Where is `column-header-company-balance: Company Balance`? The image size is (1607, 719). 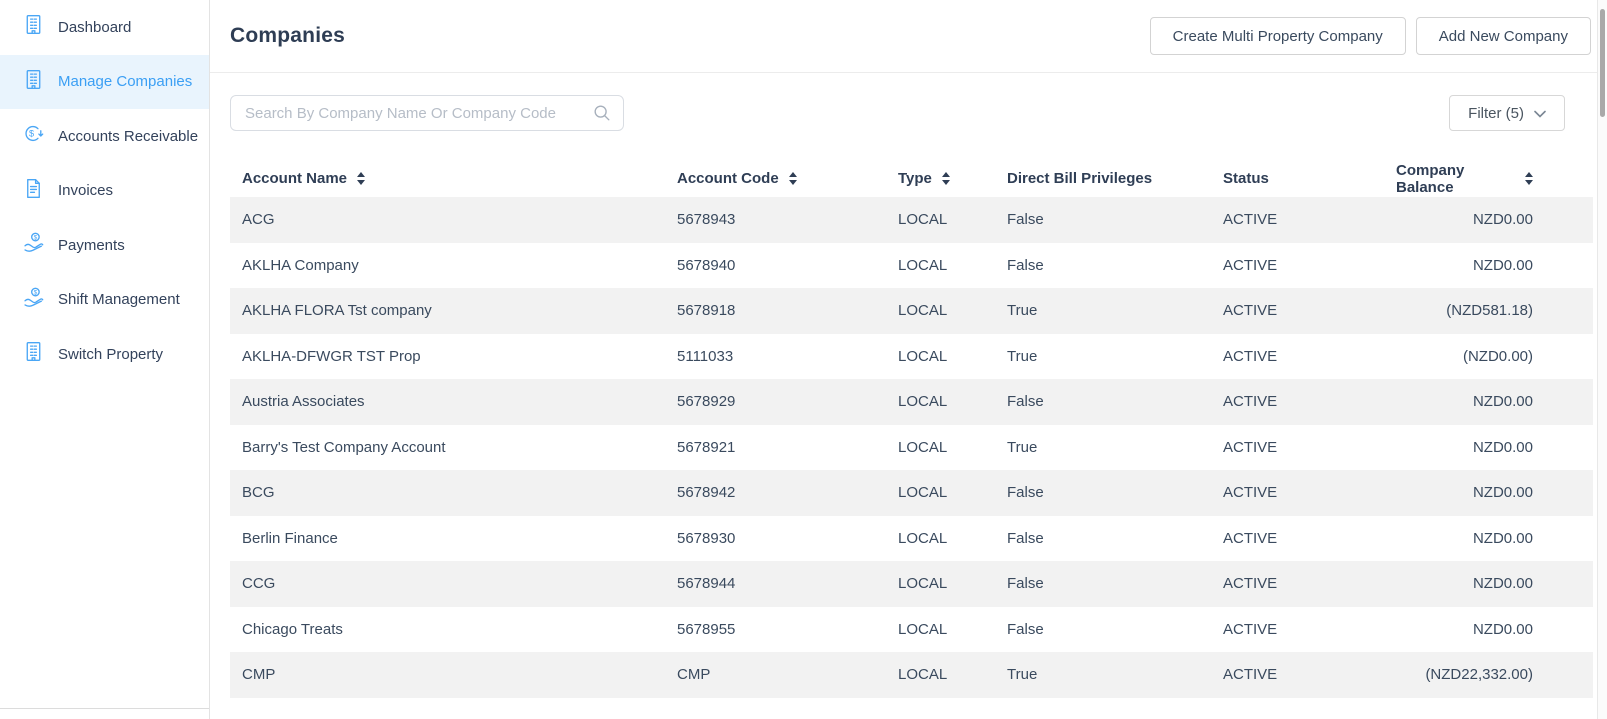
column-header-company-balance: Company Balance is located at coordinates (1494, 178).